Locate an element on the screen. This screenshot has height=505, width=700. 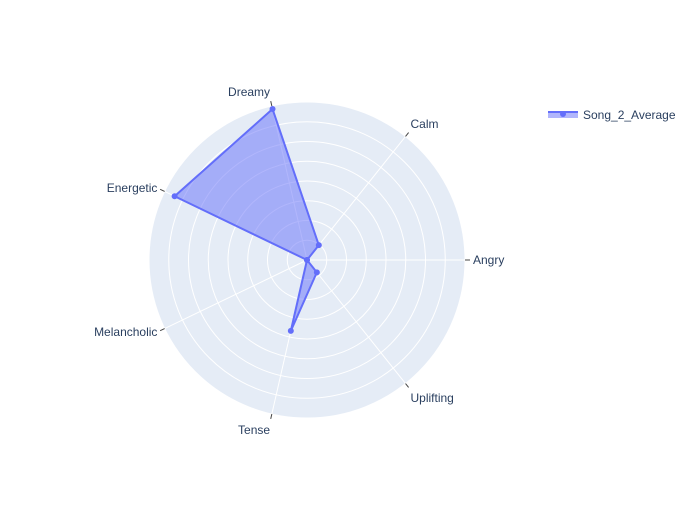
series-layer is located at coordinates (246, 220).